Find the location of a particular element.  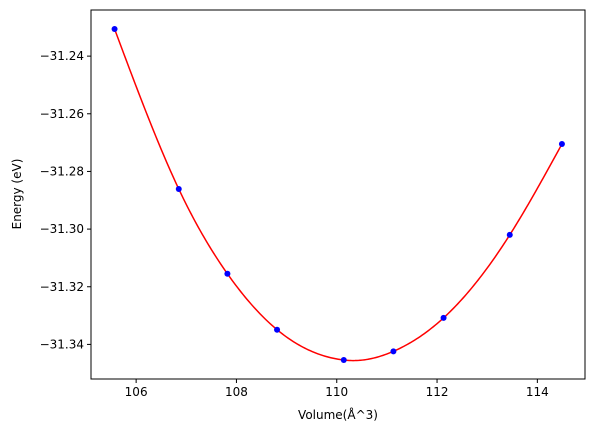

y-tick-label: −31.24 is located at coordinates (62, 56).